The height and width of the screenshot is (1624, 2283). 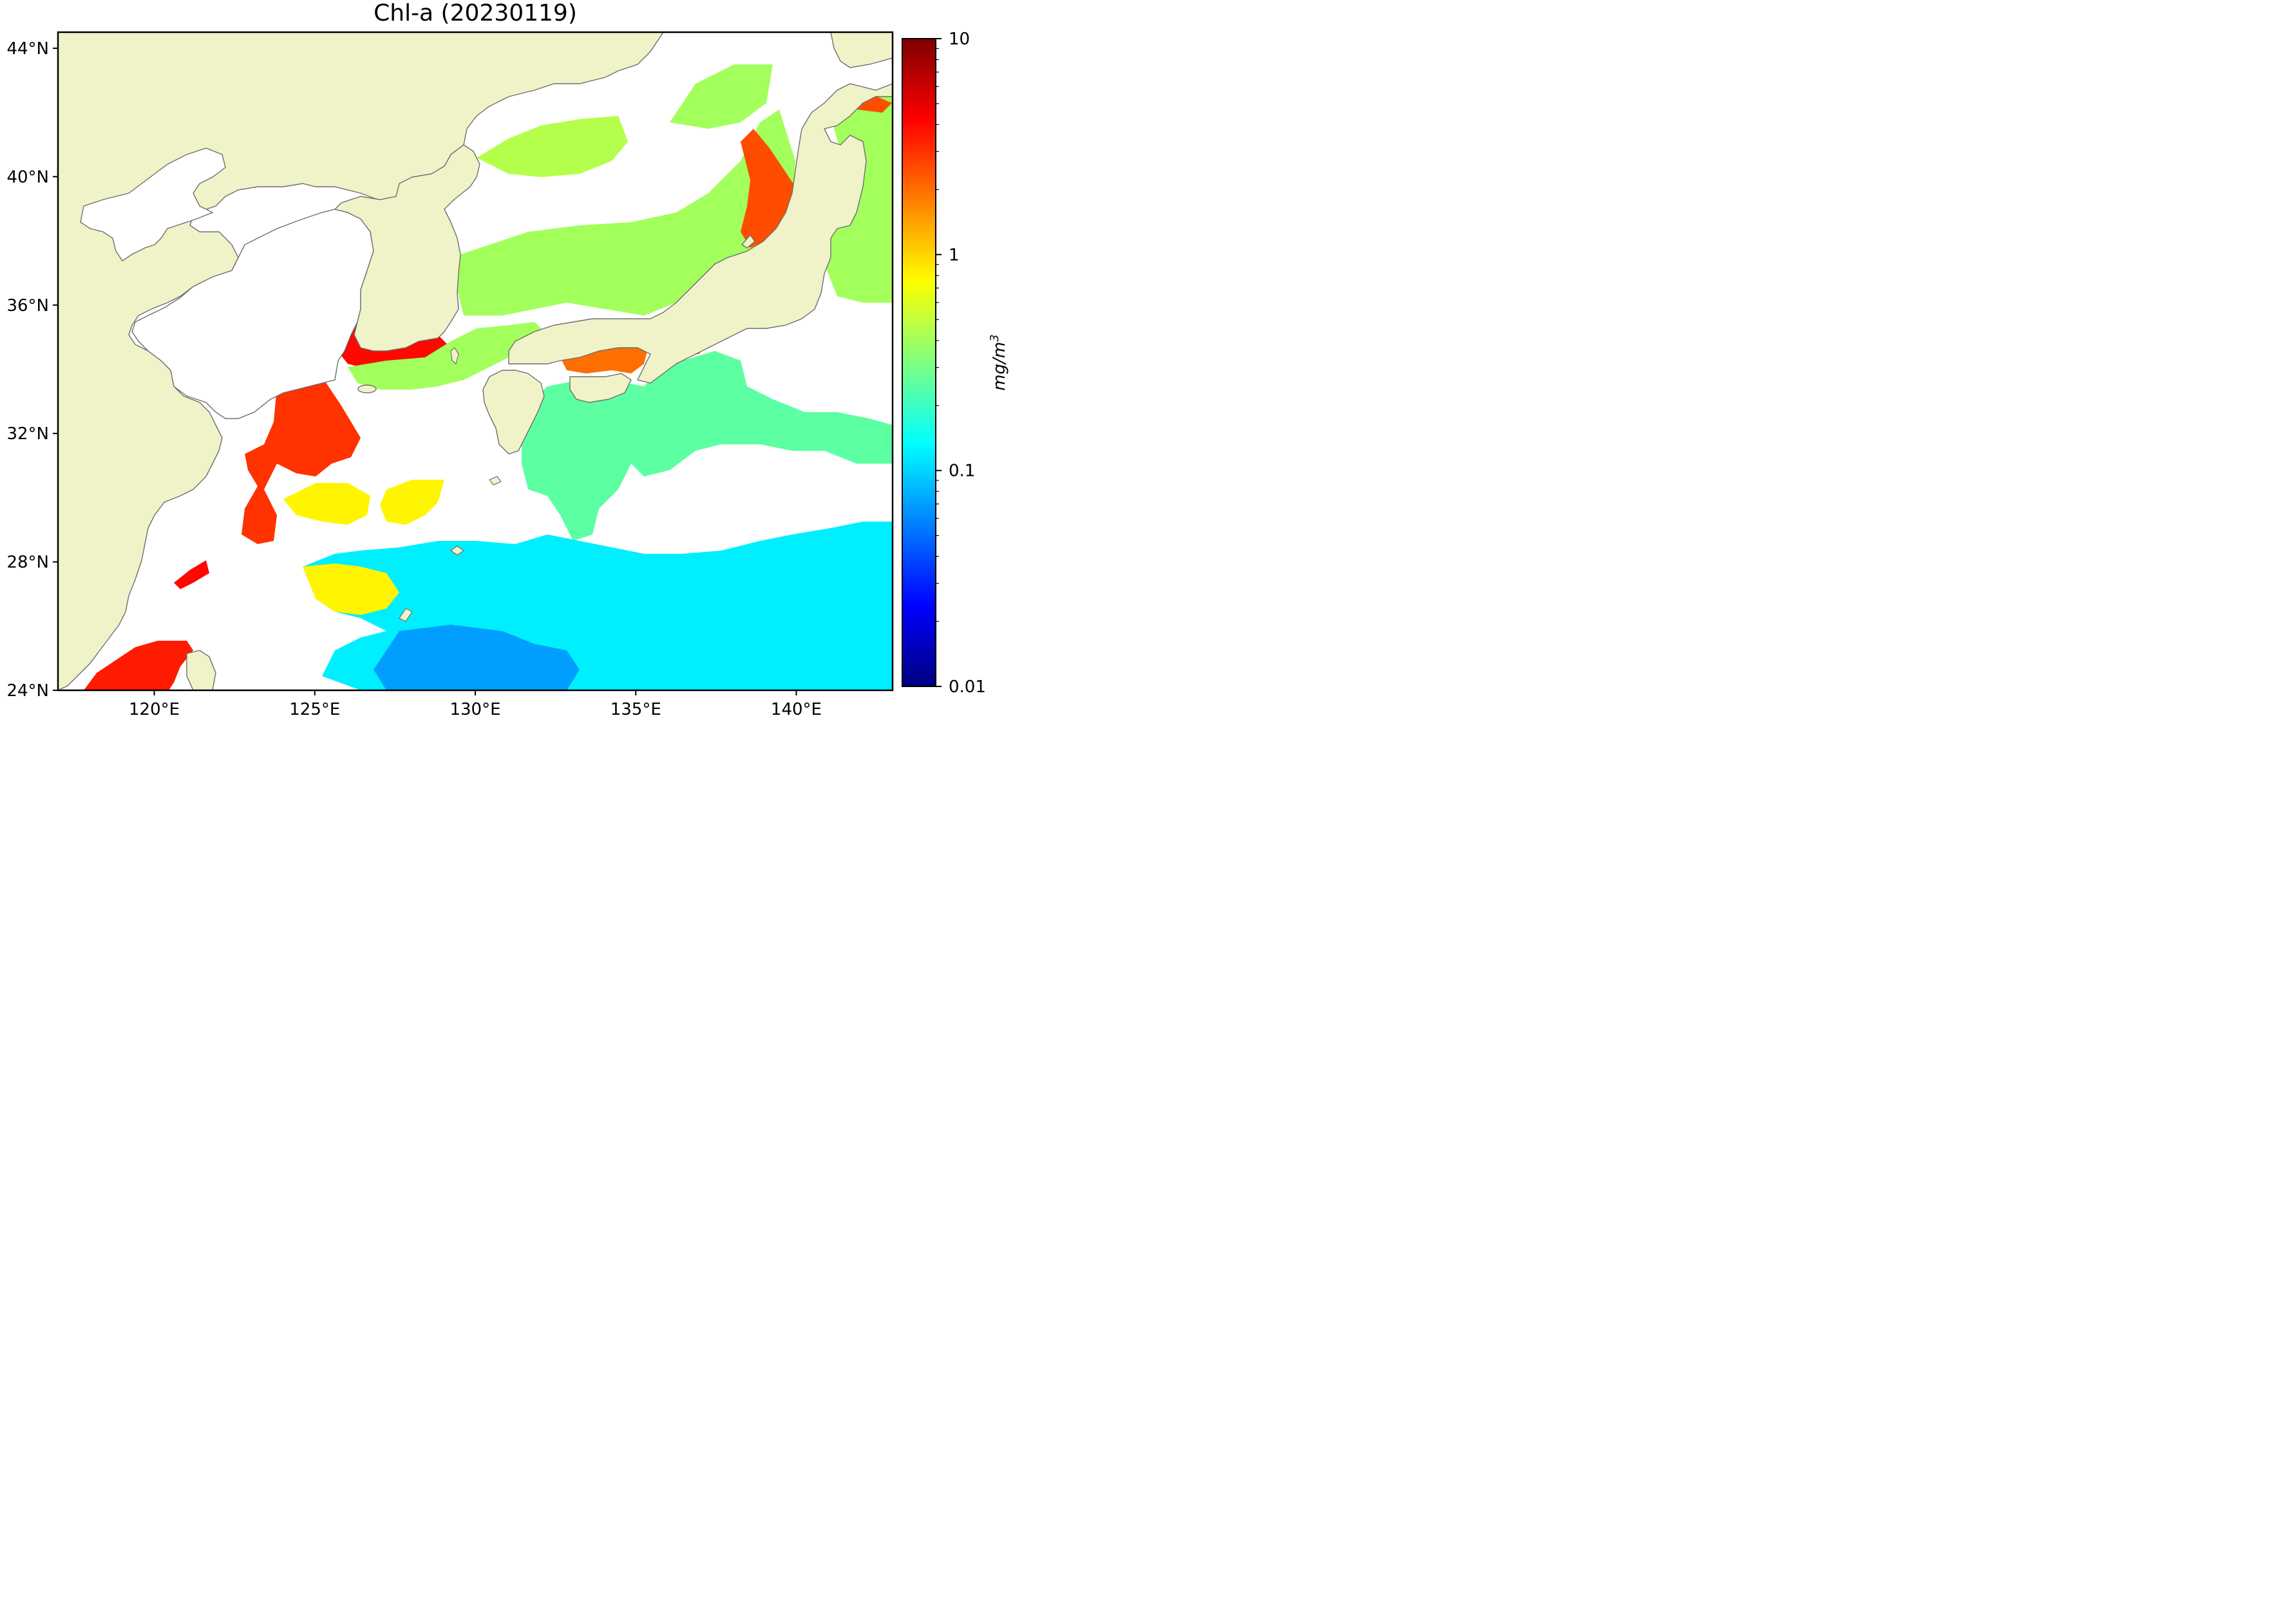 What do you see at coordinates (314, 709) in the screenshot?
I see `lon-tick-label: 125°E` at bounding box center [314, 709].